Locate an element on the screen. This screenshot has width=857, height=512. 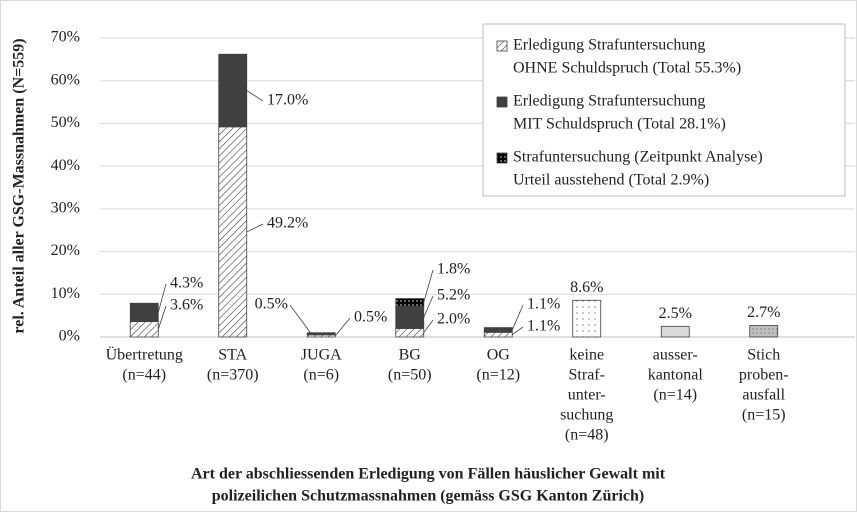
legend-label: MIT Schuldspruch (Total 28.1%) is located at coordinates (619, 124).